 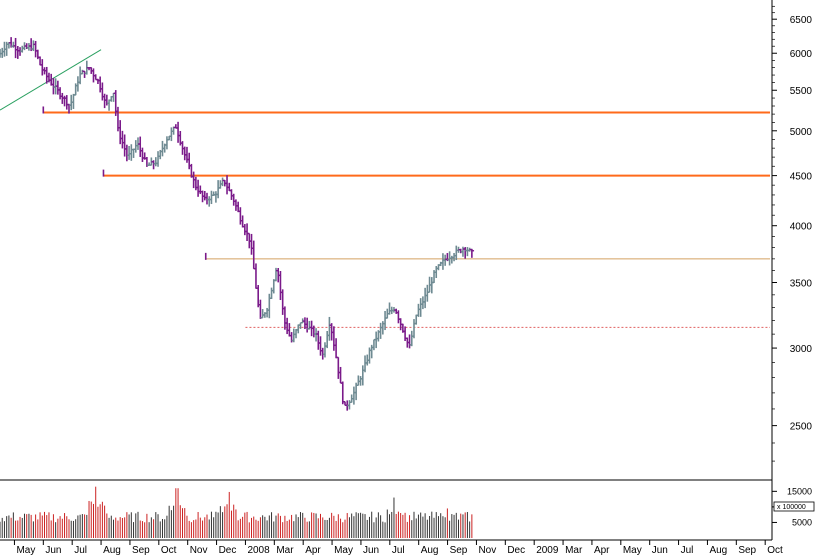 I want to click on price-tick-label: 2500, so click(x=801, y=427).